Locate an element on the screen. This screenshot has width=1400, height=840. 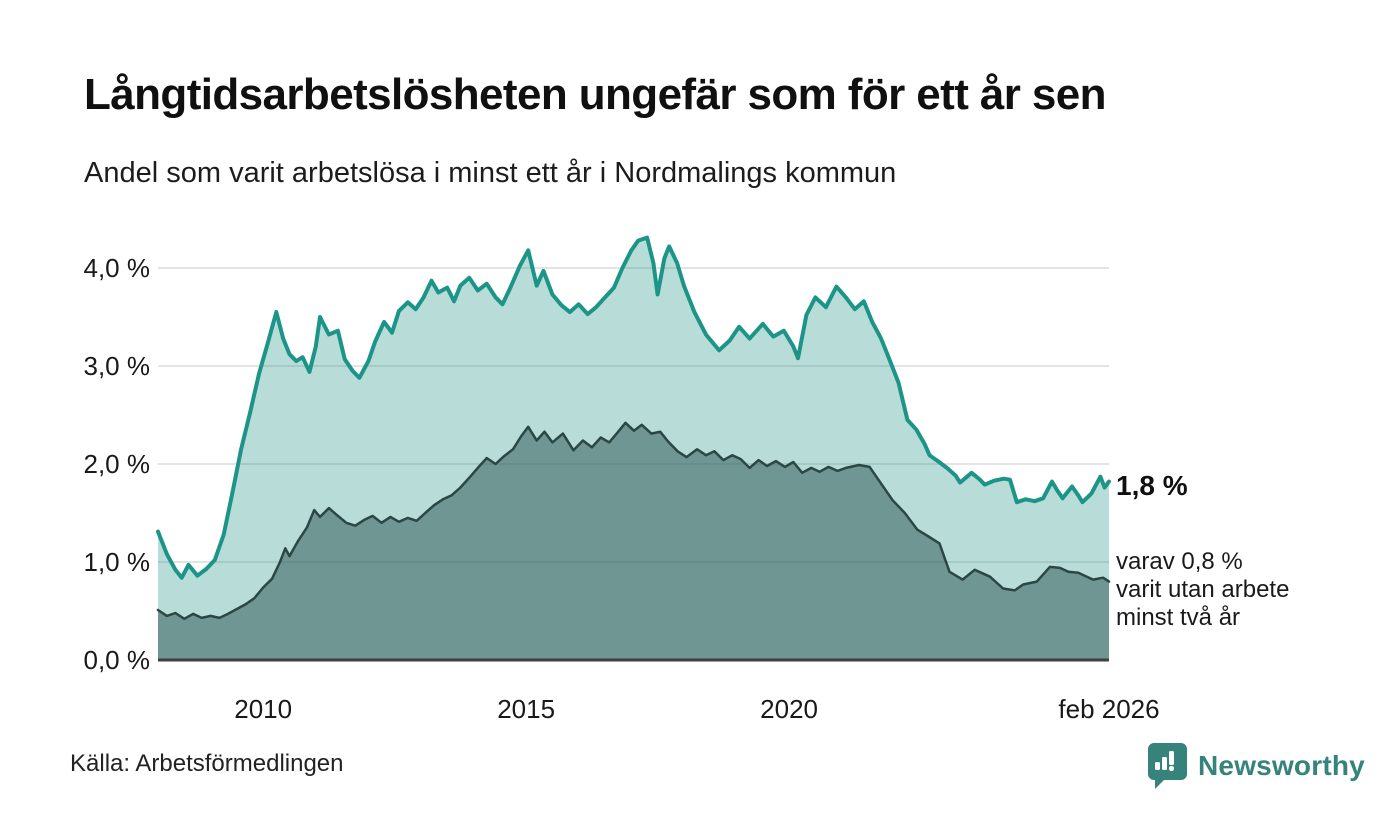
note-line: minst två år is located at coordinates (1178, 617).